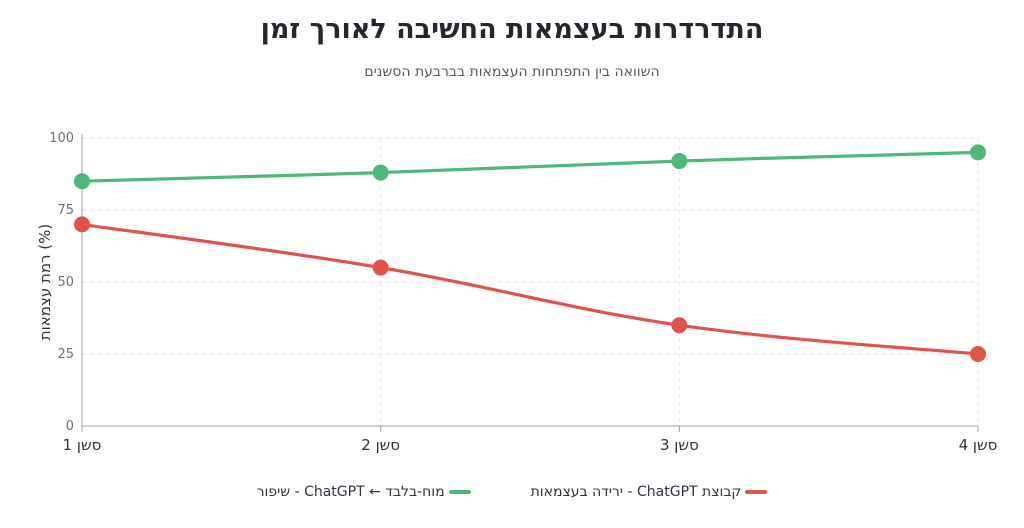 The width and height of the screenshot is (1024, 528). I want to click on chart-subtitle: השוואה בין התפתחות העצמאות בברבעת הסשנים, so click(512, 72).